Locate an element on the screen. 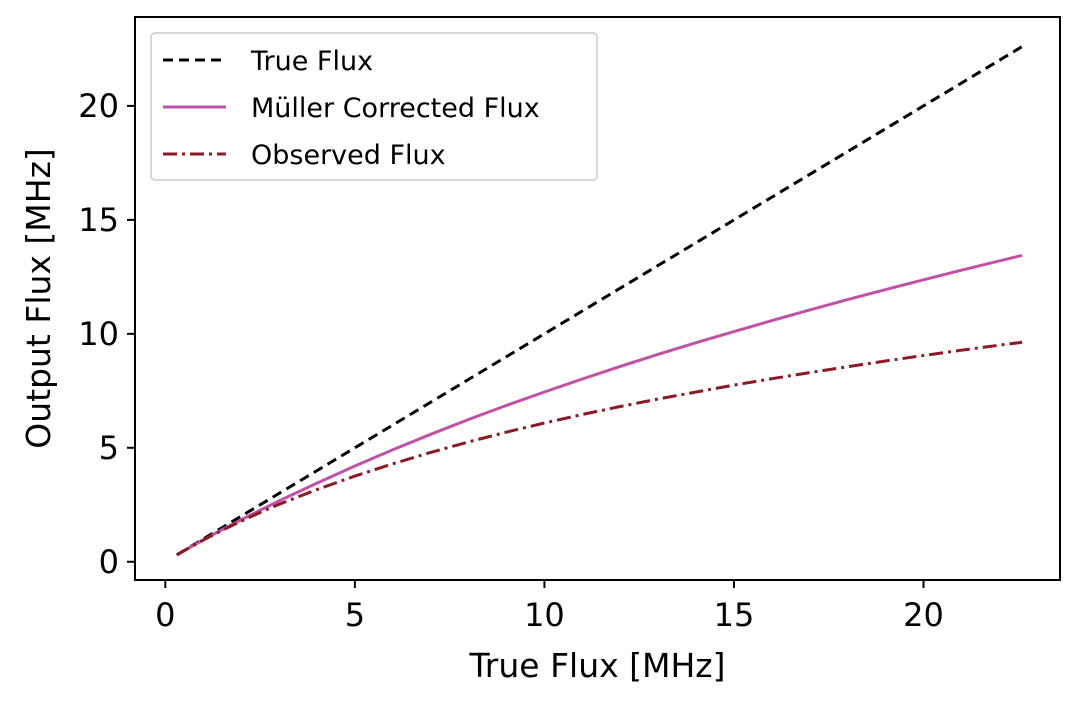  y-tick-label: 5 is located at coordinates (109, 448).